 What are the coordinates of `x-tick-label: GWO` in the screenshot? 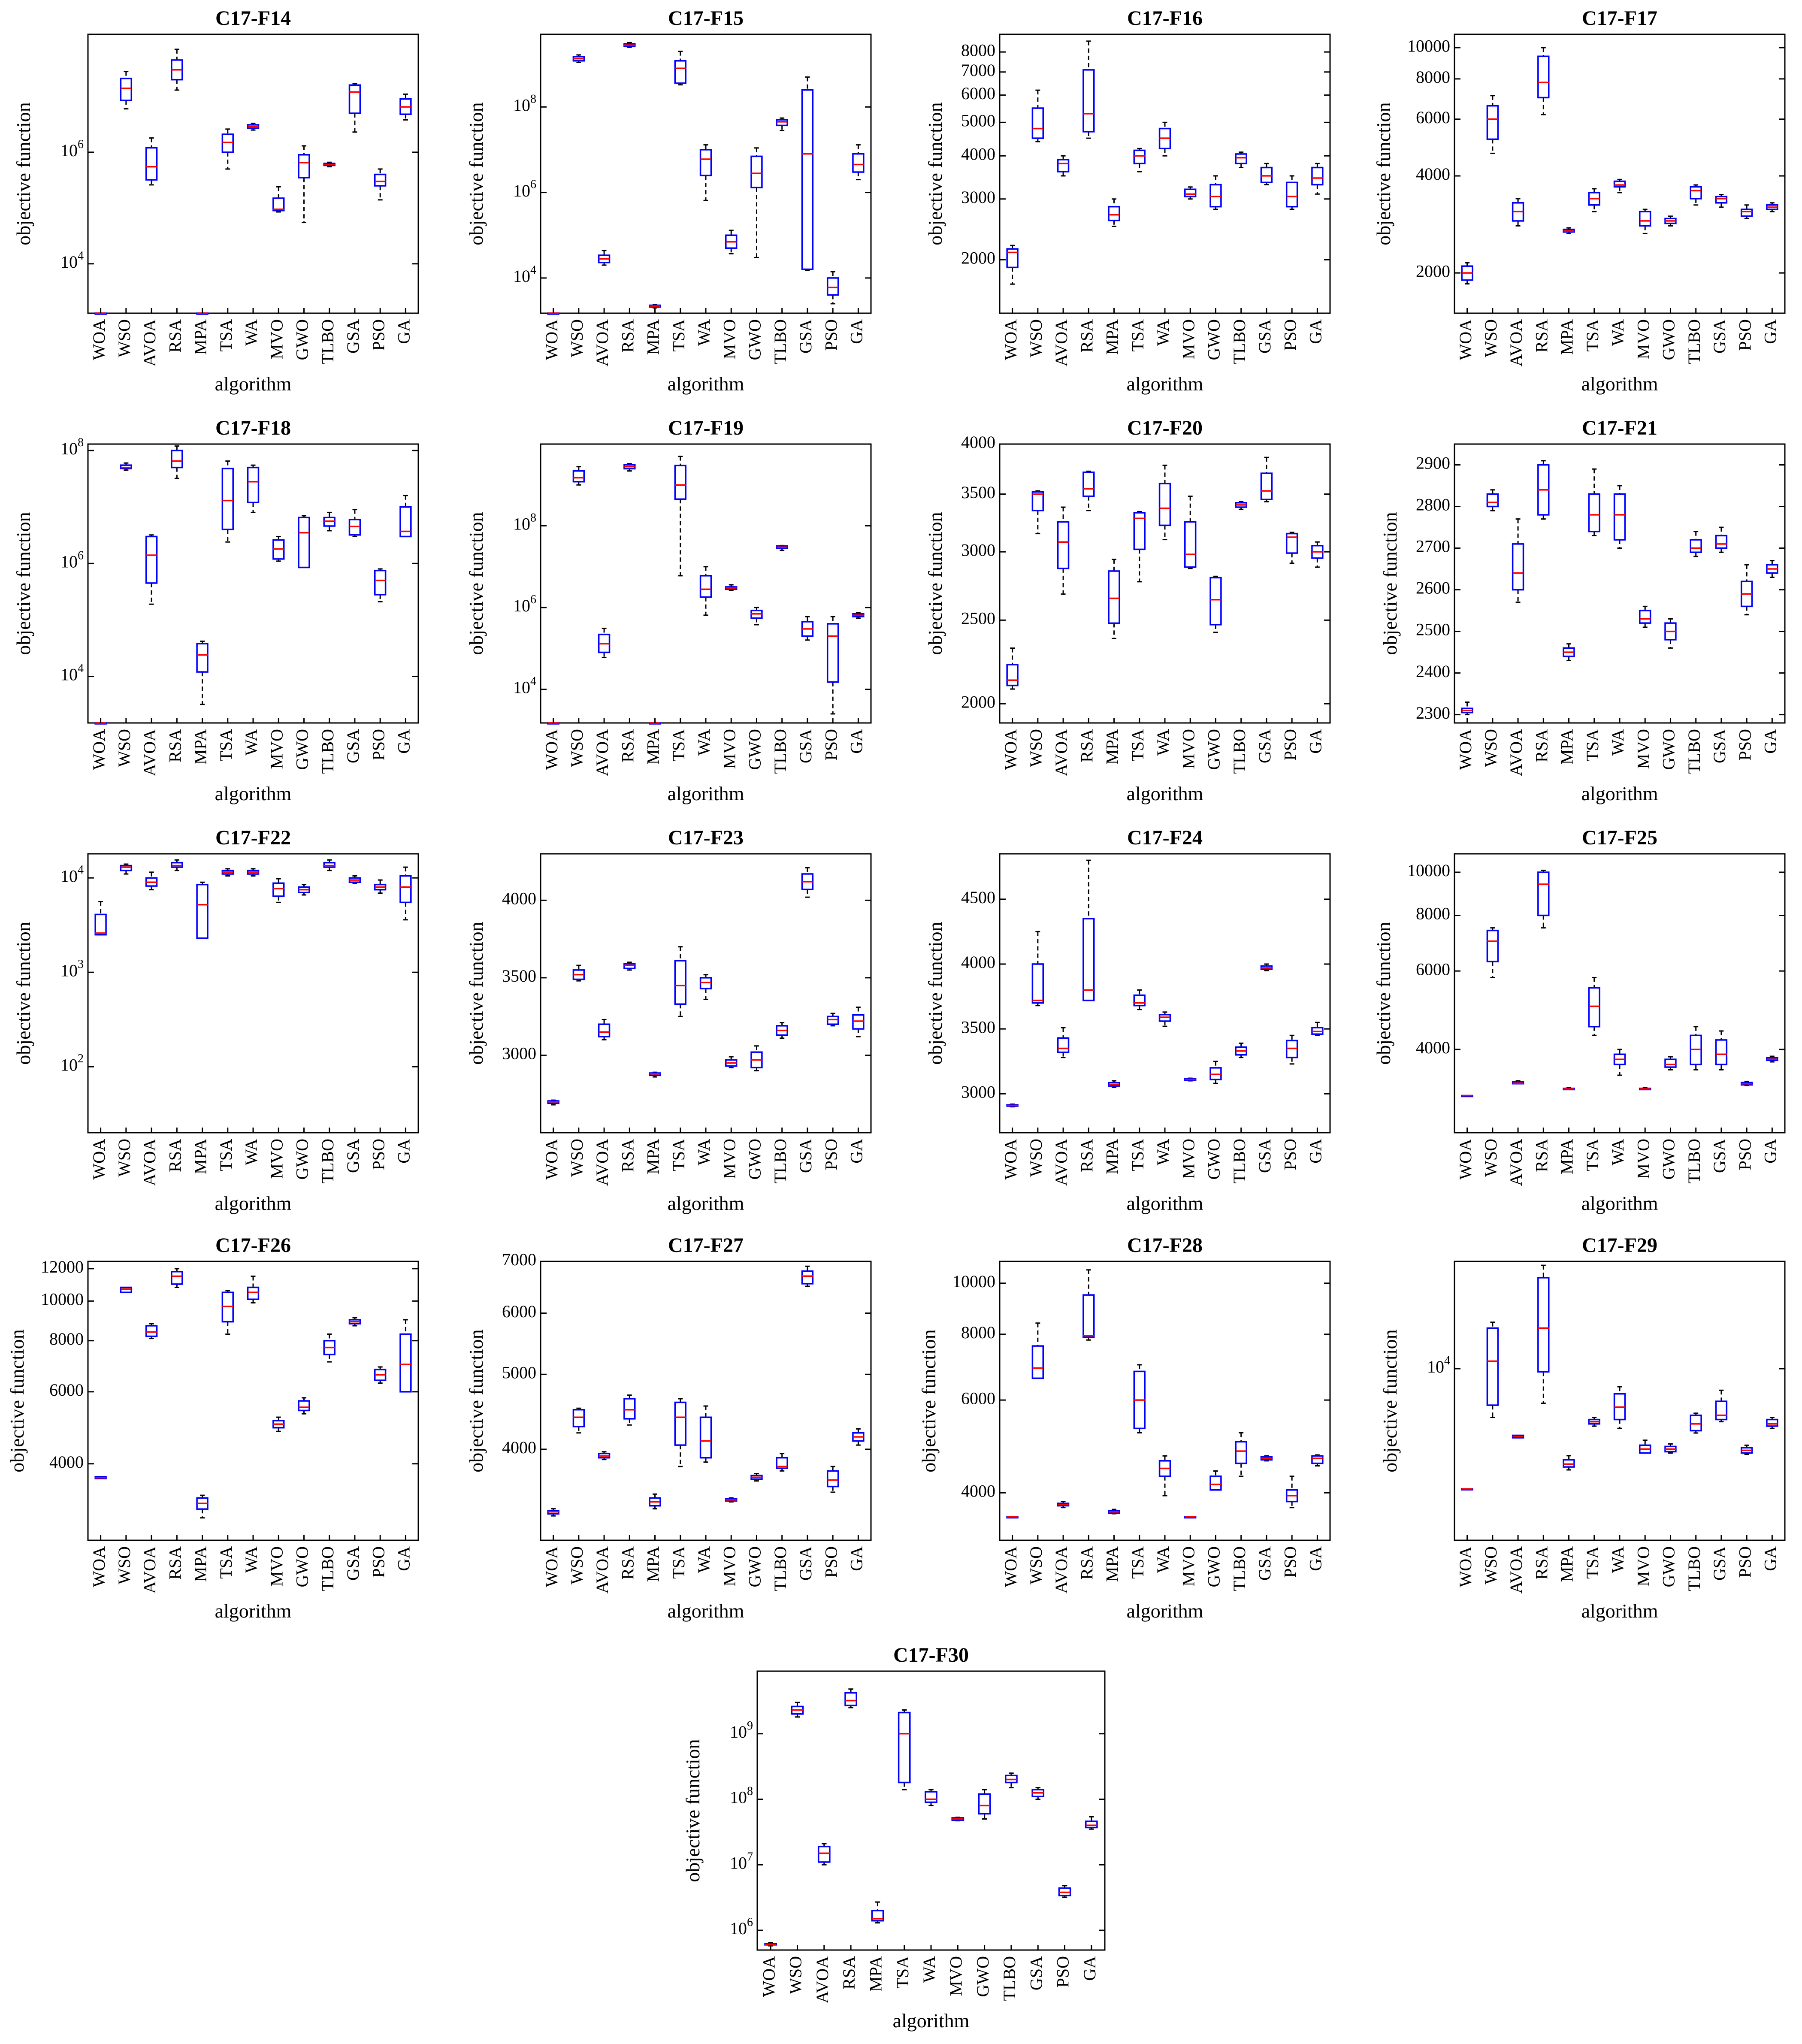 It's located at (1668, 1159).